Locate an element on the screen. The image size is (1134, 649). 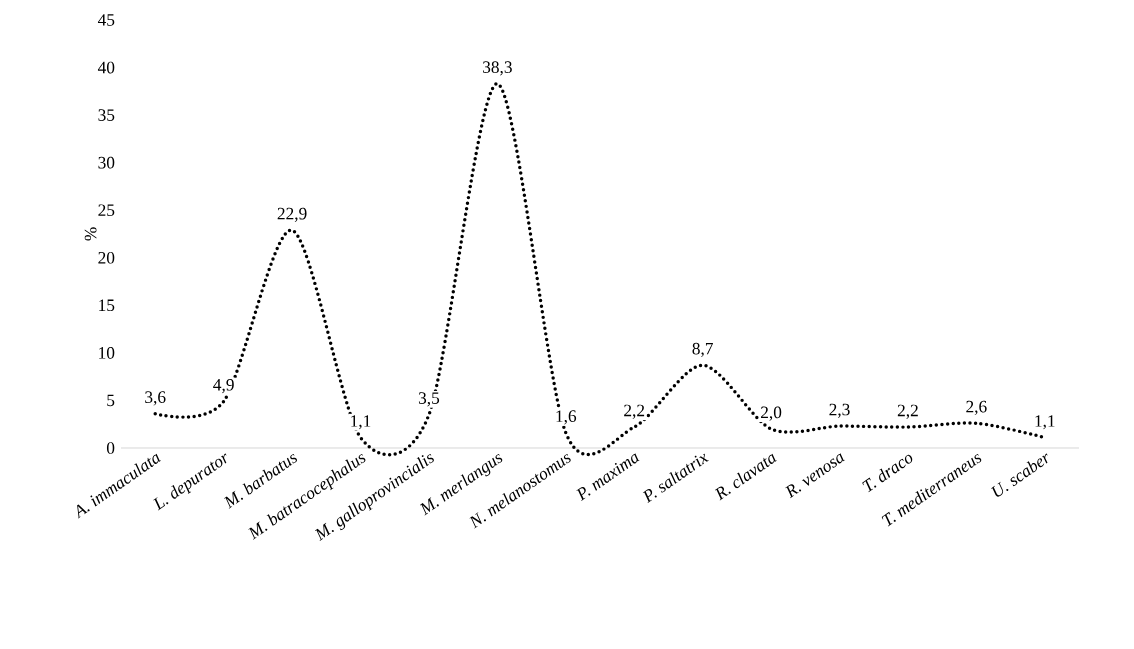
y-tick-label: 20 is located at coordinates (106, 257).